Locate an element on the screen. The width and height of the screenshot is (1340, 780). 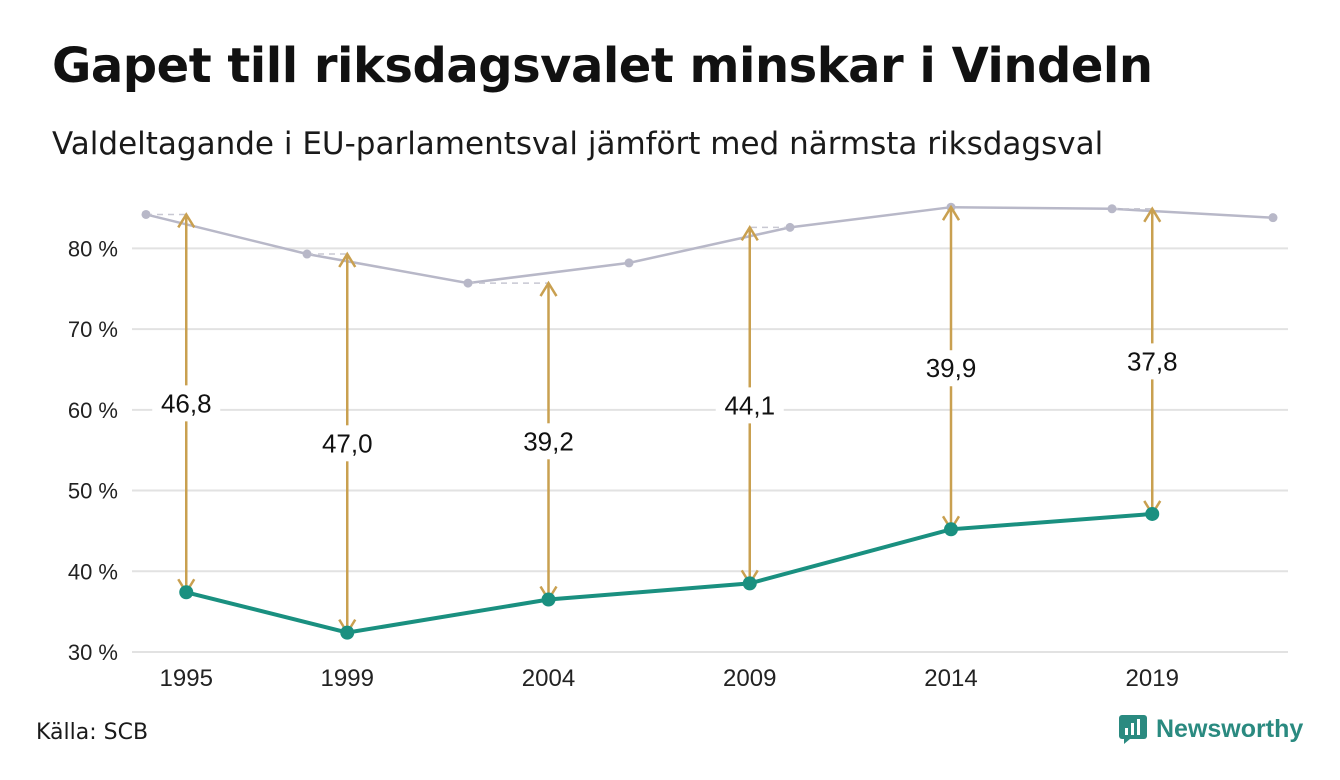
x-tick-label: 1999 is located at coordinates (347, 678).